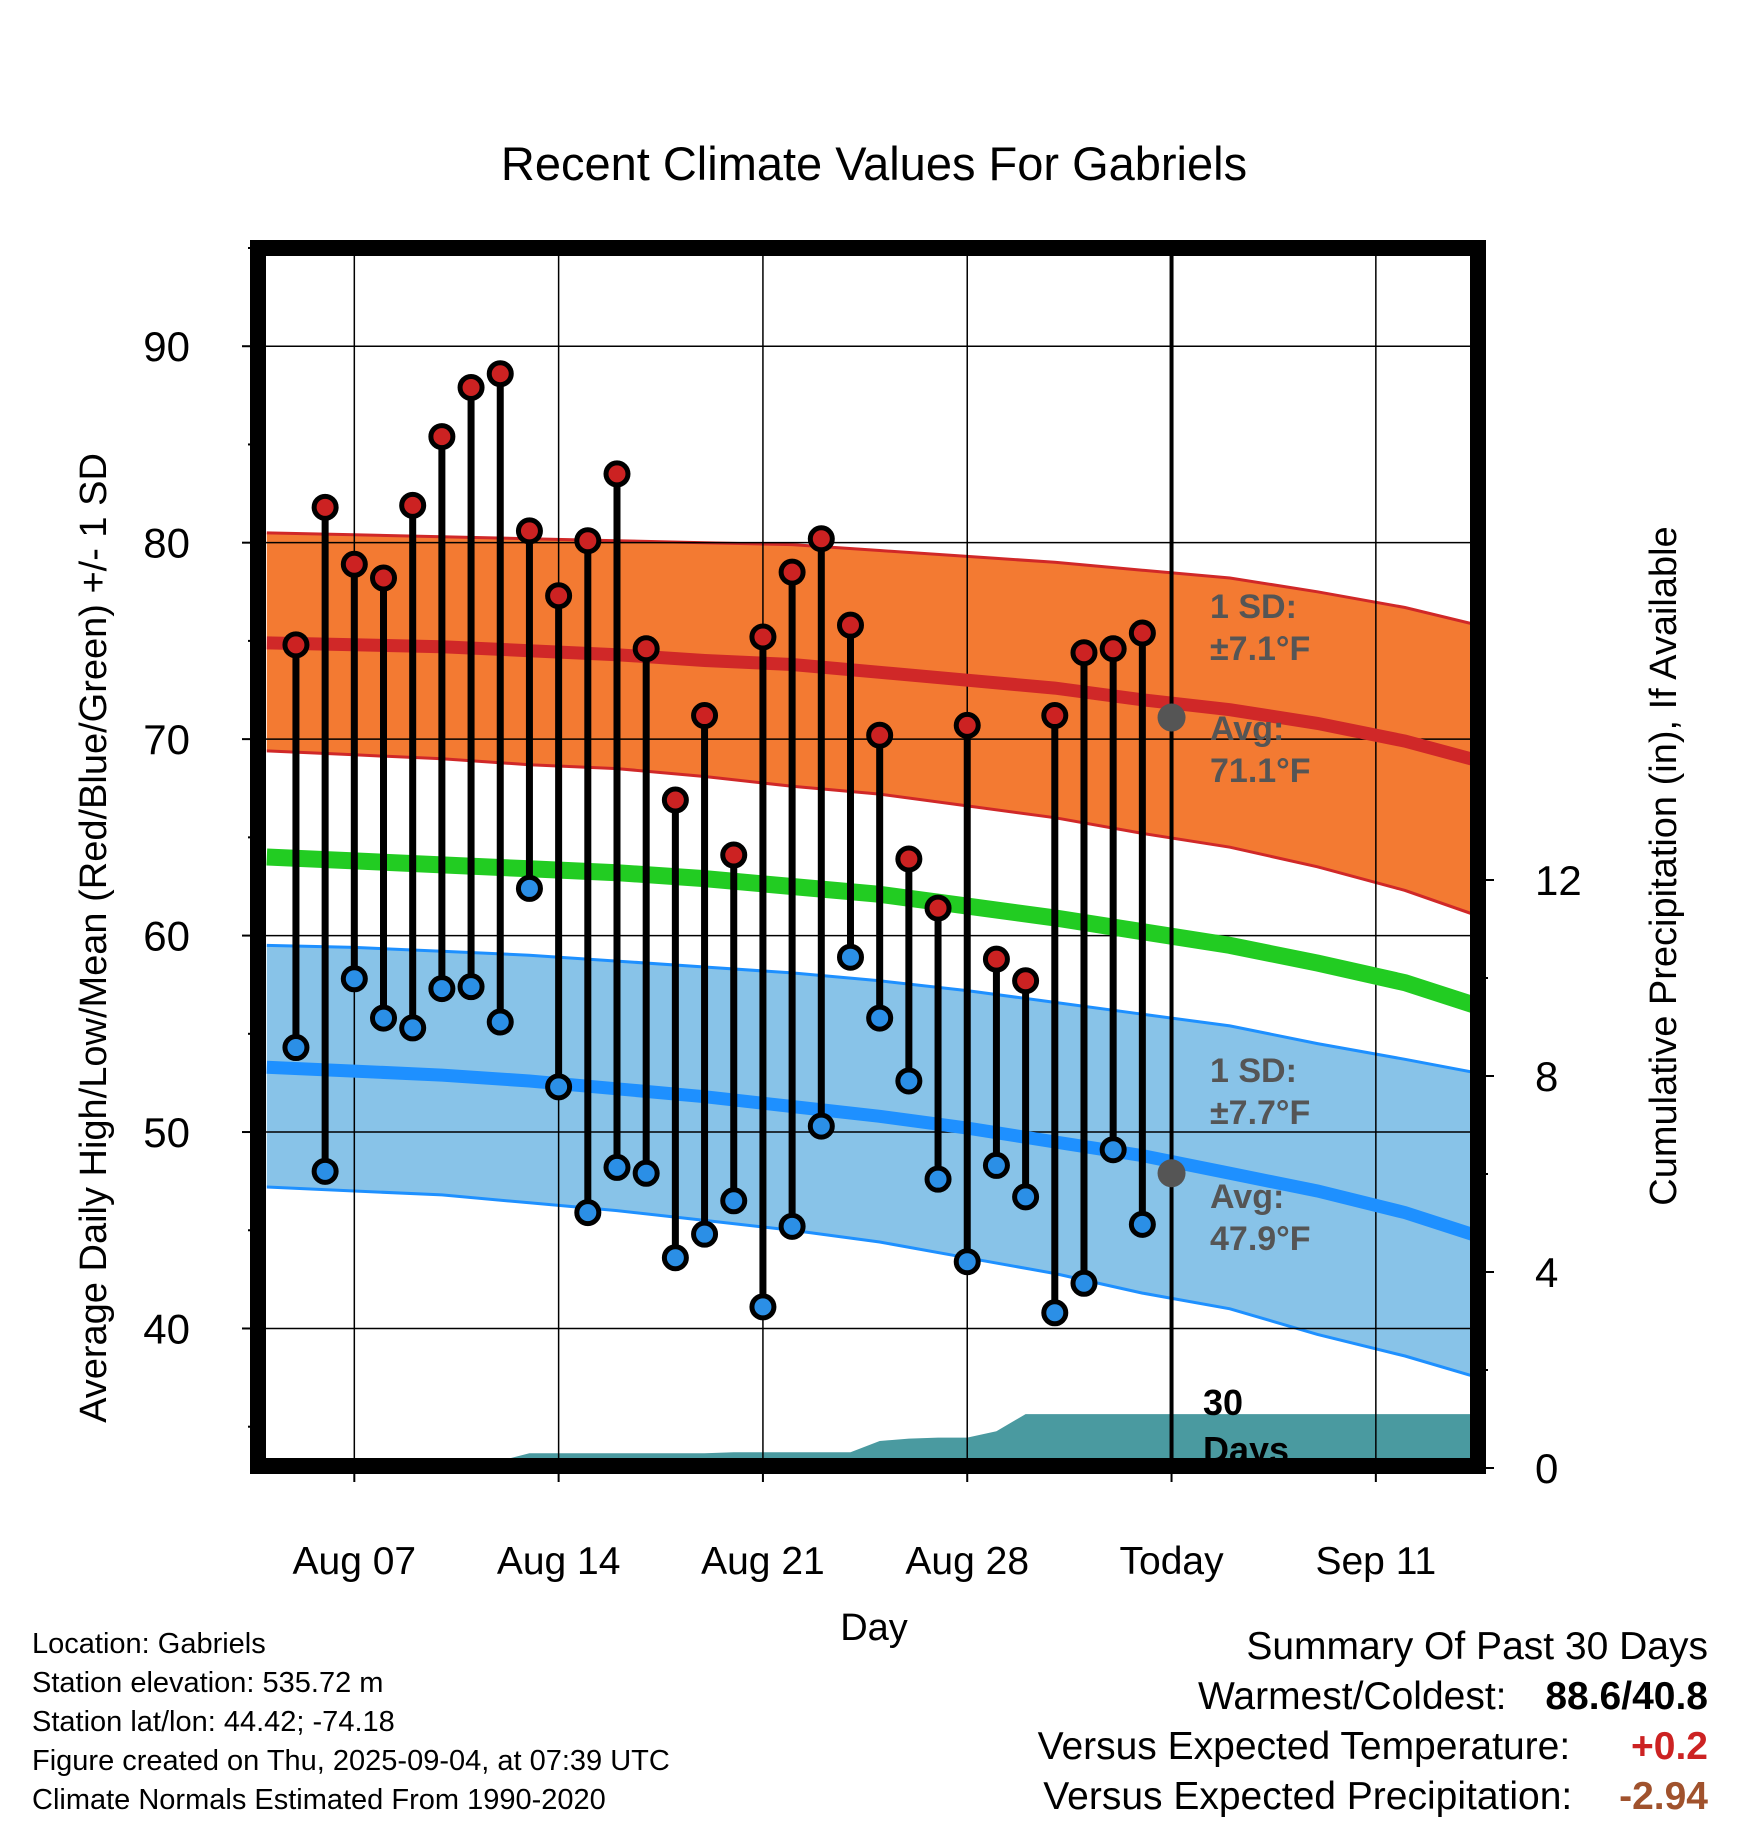 This screenshot has width=1748, height=1828. What do you see at coordinates (166, 543) in the screenshot?
I see `y-tick-label: 80` at bounding box center [166, 543].